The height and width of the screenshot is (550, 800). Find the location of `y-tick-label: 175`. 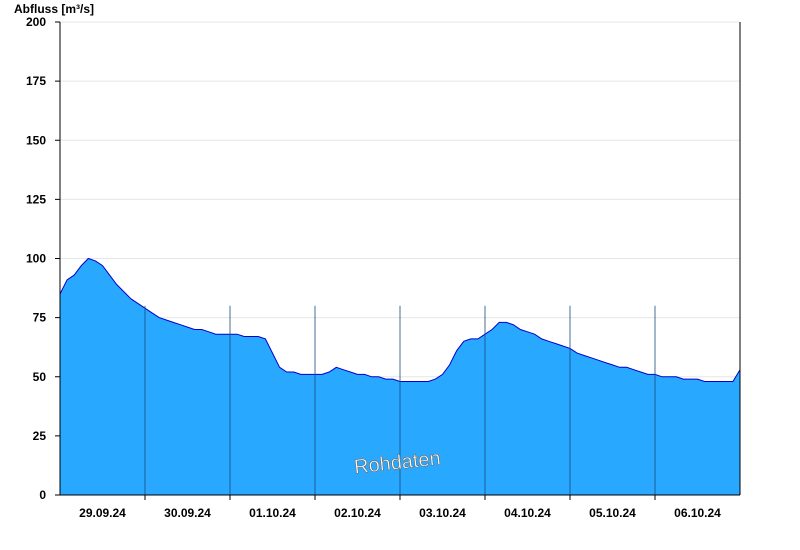

y-tick-label: 175 is located at coordinates (36, 81).